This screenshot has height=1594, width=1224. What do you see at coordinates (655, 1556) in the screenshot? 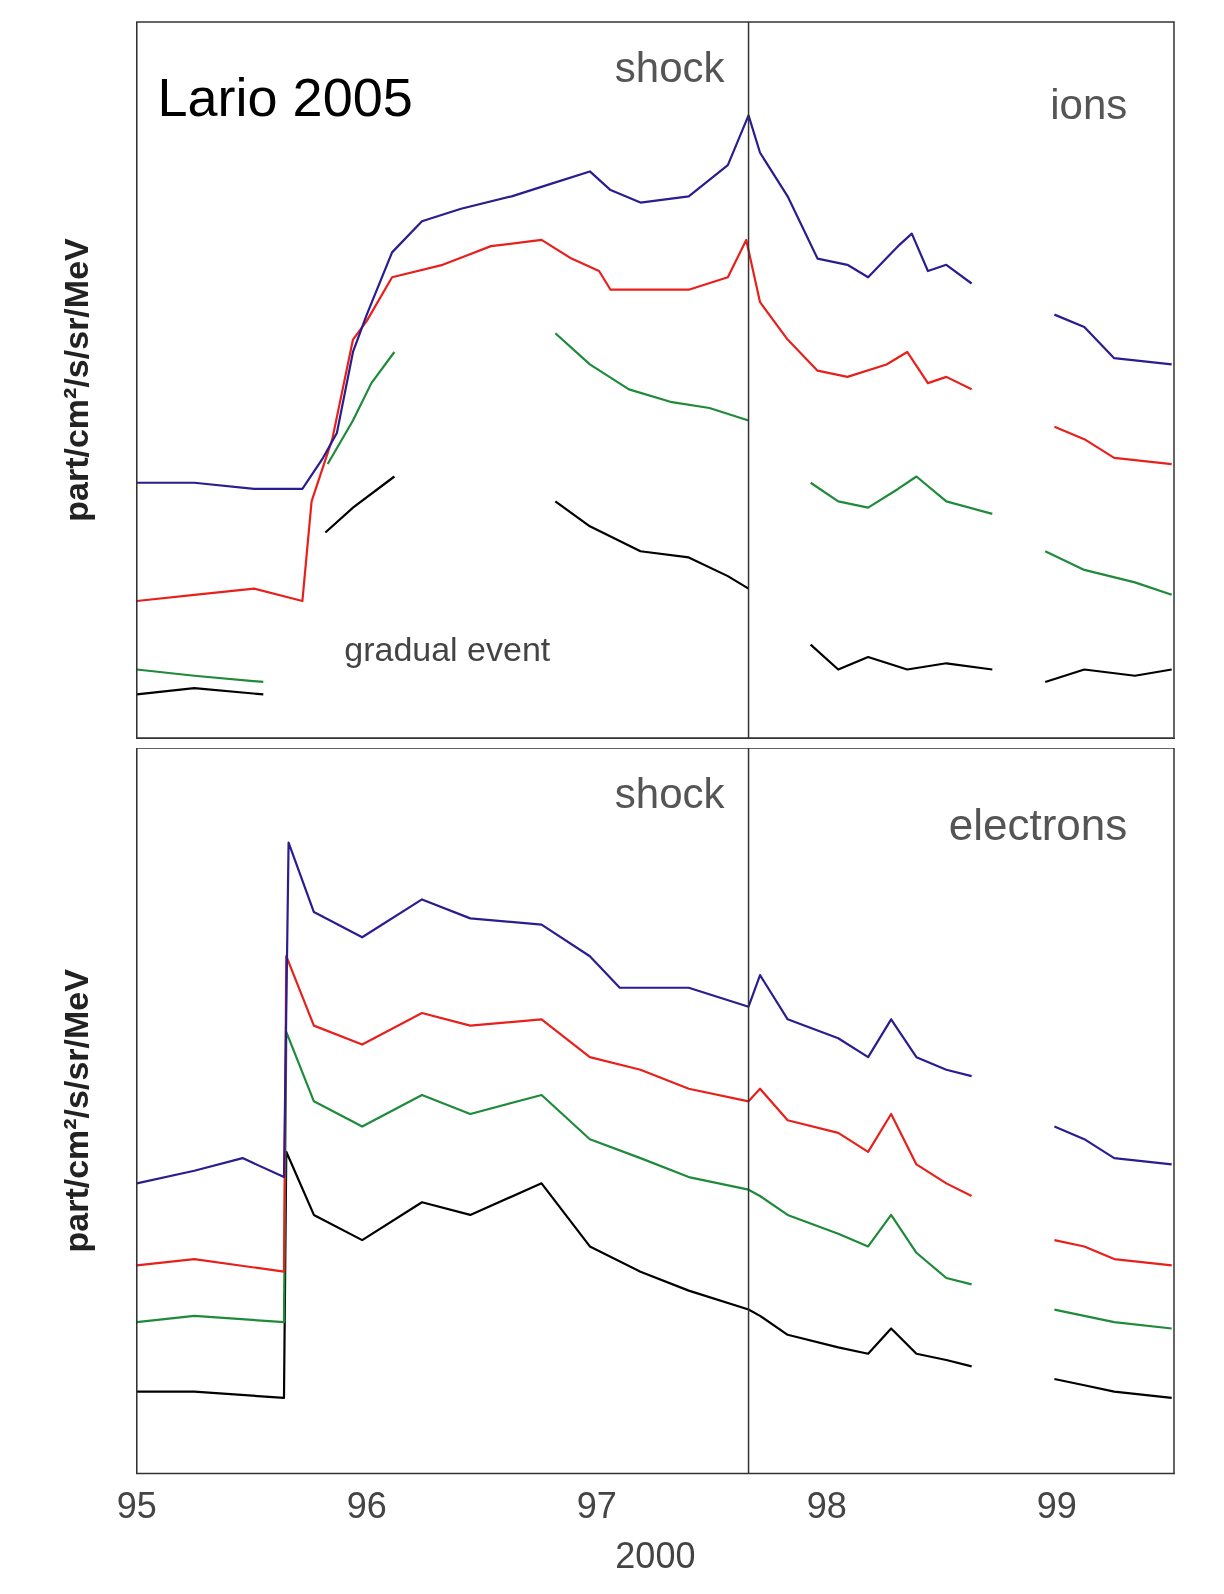
I see `x-axis-title: 2000` at bounding box center [655, 1556].